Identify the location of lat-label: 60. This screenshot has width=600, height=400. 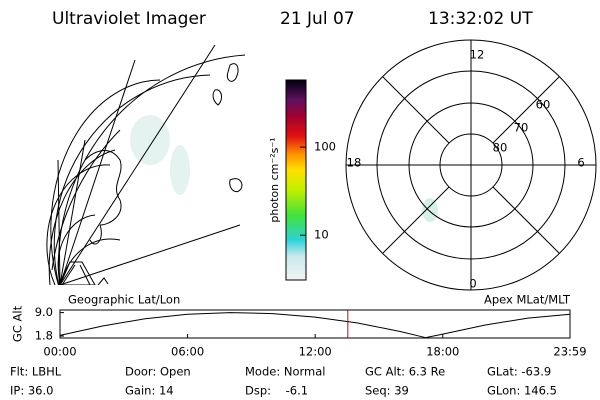
(543, 105).